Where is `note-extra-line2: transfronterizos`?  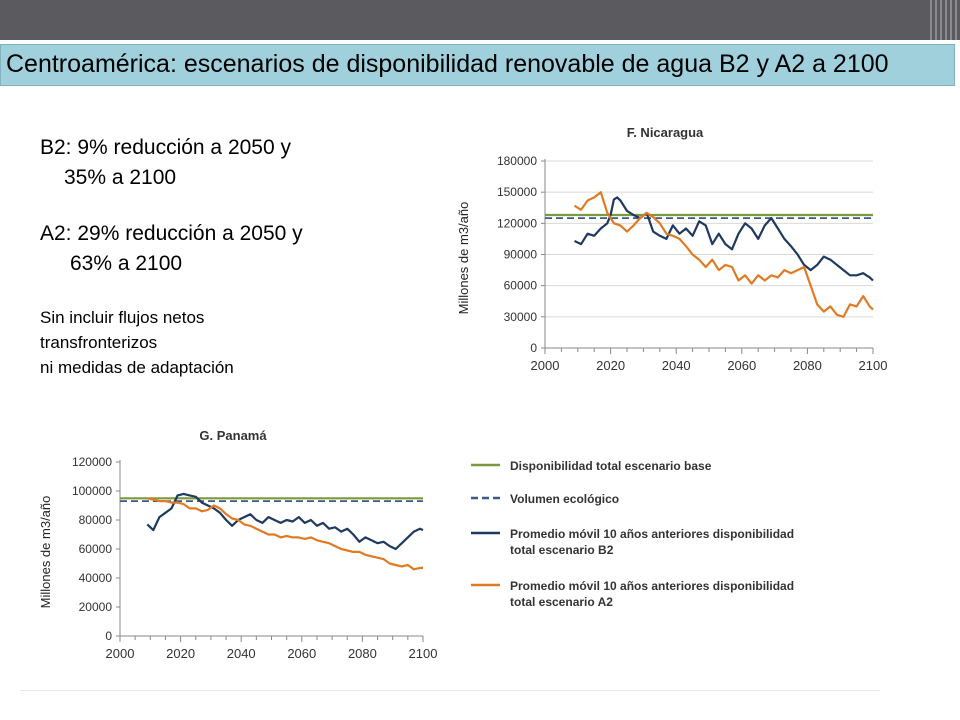
note-extra-line2: transfronterizos is located at coordinates (99, 342).